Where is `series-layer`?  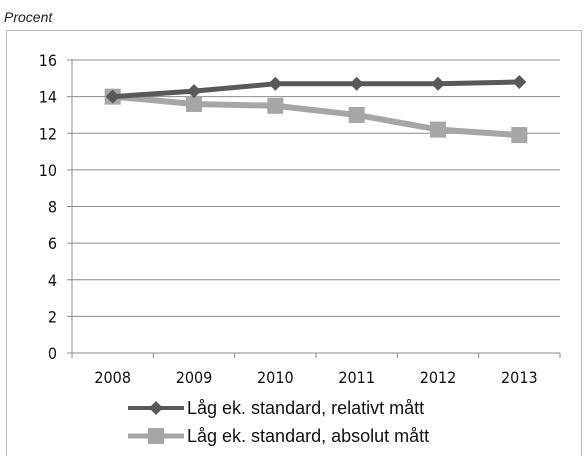 series-layer is located at coordinates (316, 109).